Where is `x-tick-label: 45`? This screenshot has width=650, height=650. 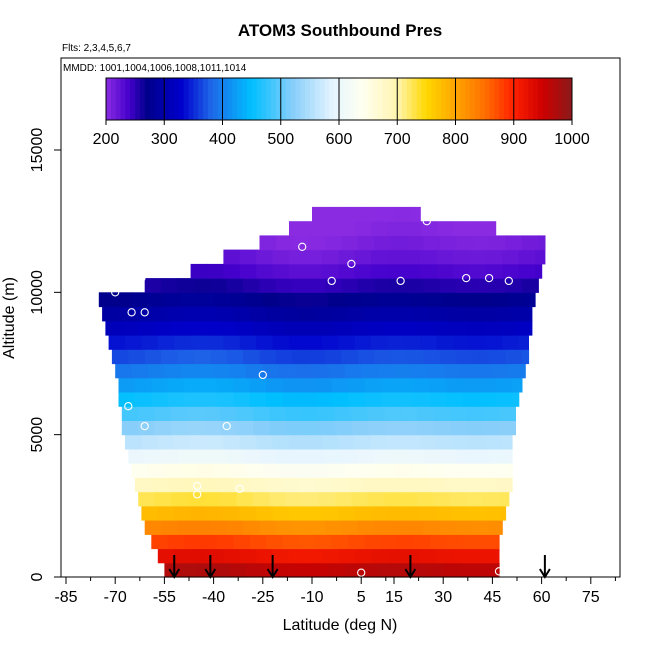 x-tick-label: 45 is located at coordinates (493, 597).